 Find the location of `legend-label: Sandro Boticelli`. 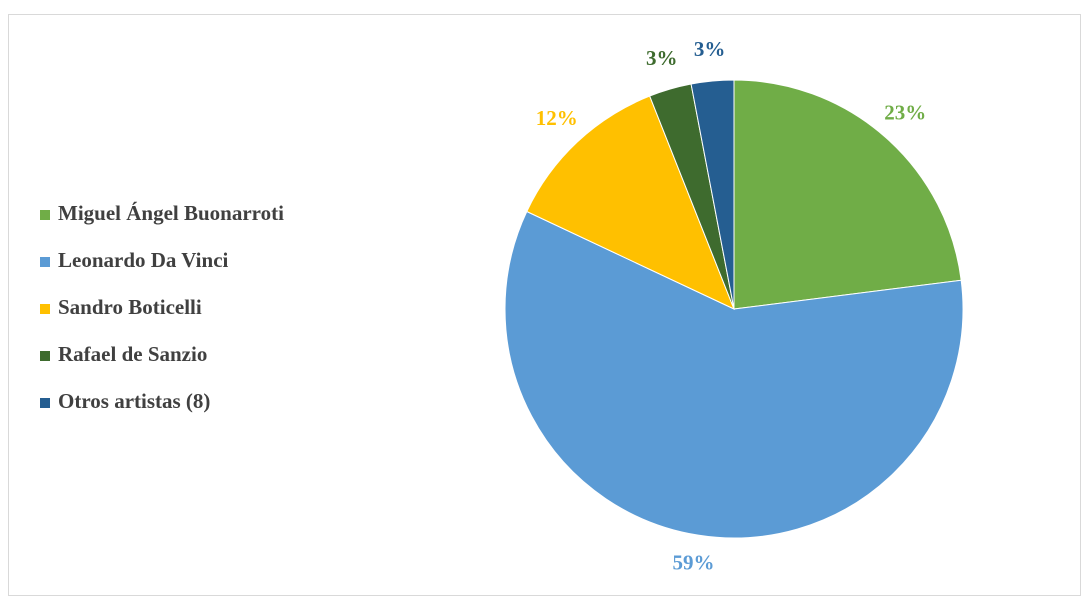

legend-label: Sandro Boticelli is located at coordinates (130, 307).